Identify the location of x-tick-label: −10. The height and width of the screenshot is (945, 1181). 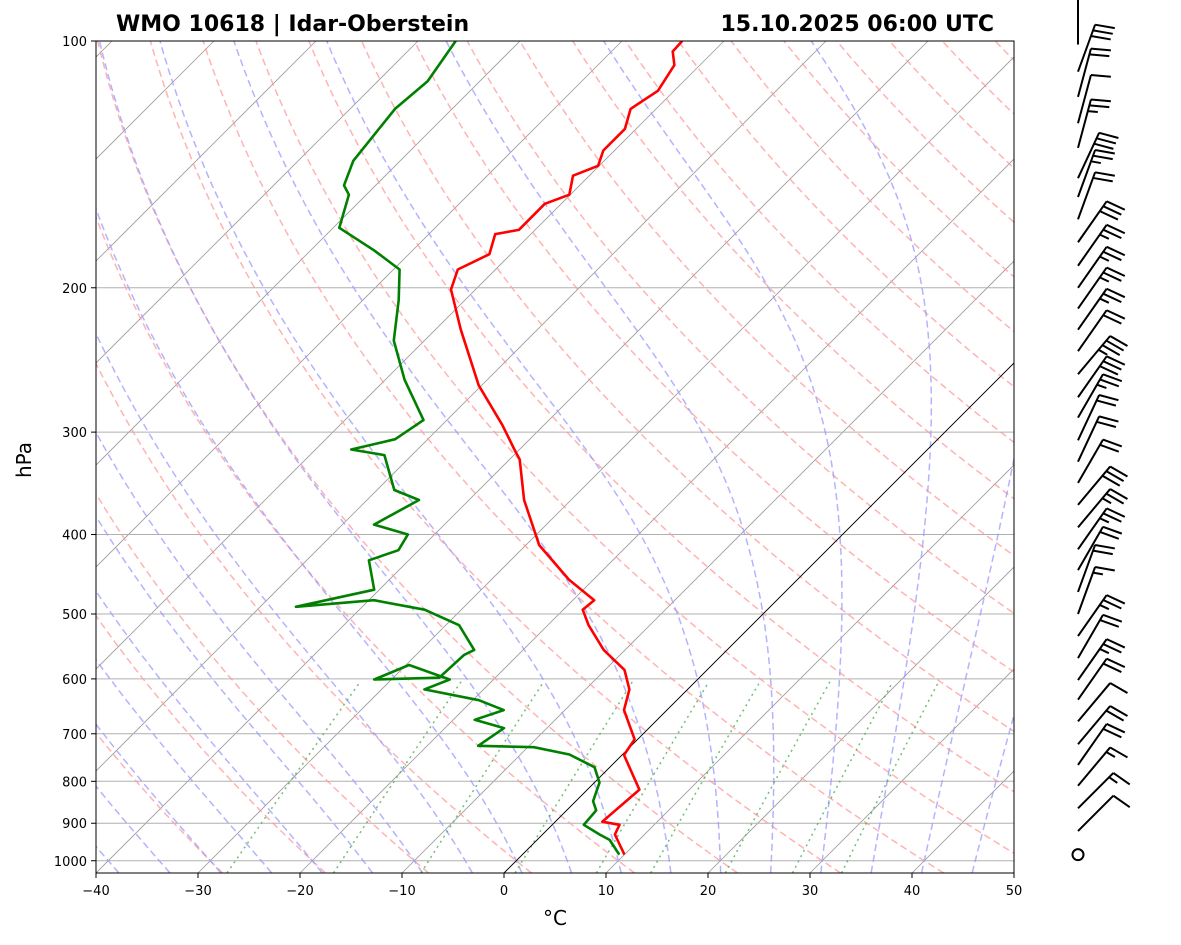
(401, 891).